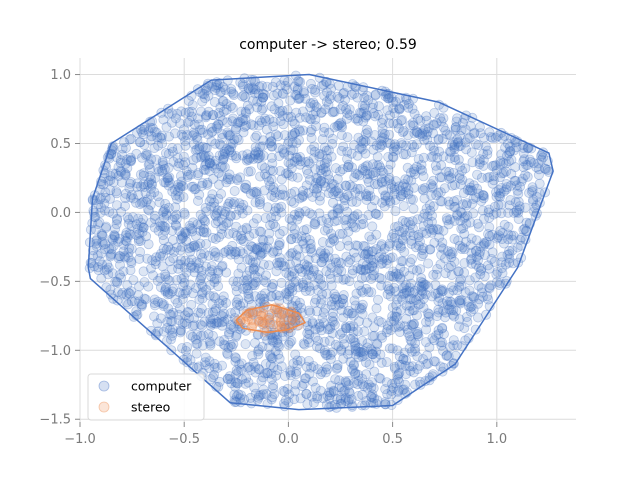 The width and height of the screenshot is (640, 480). What do you see at coordinates (60, 213) in the screenshot?
I see `y-tick-label: 0.0` at bounding box center [60, 213].